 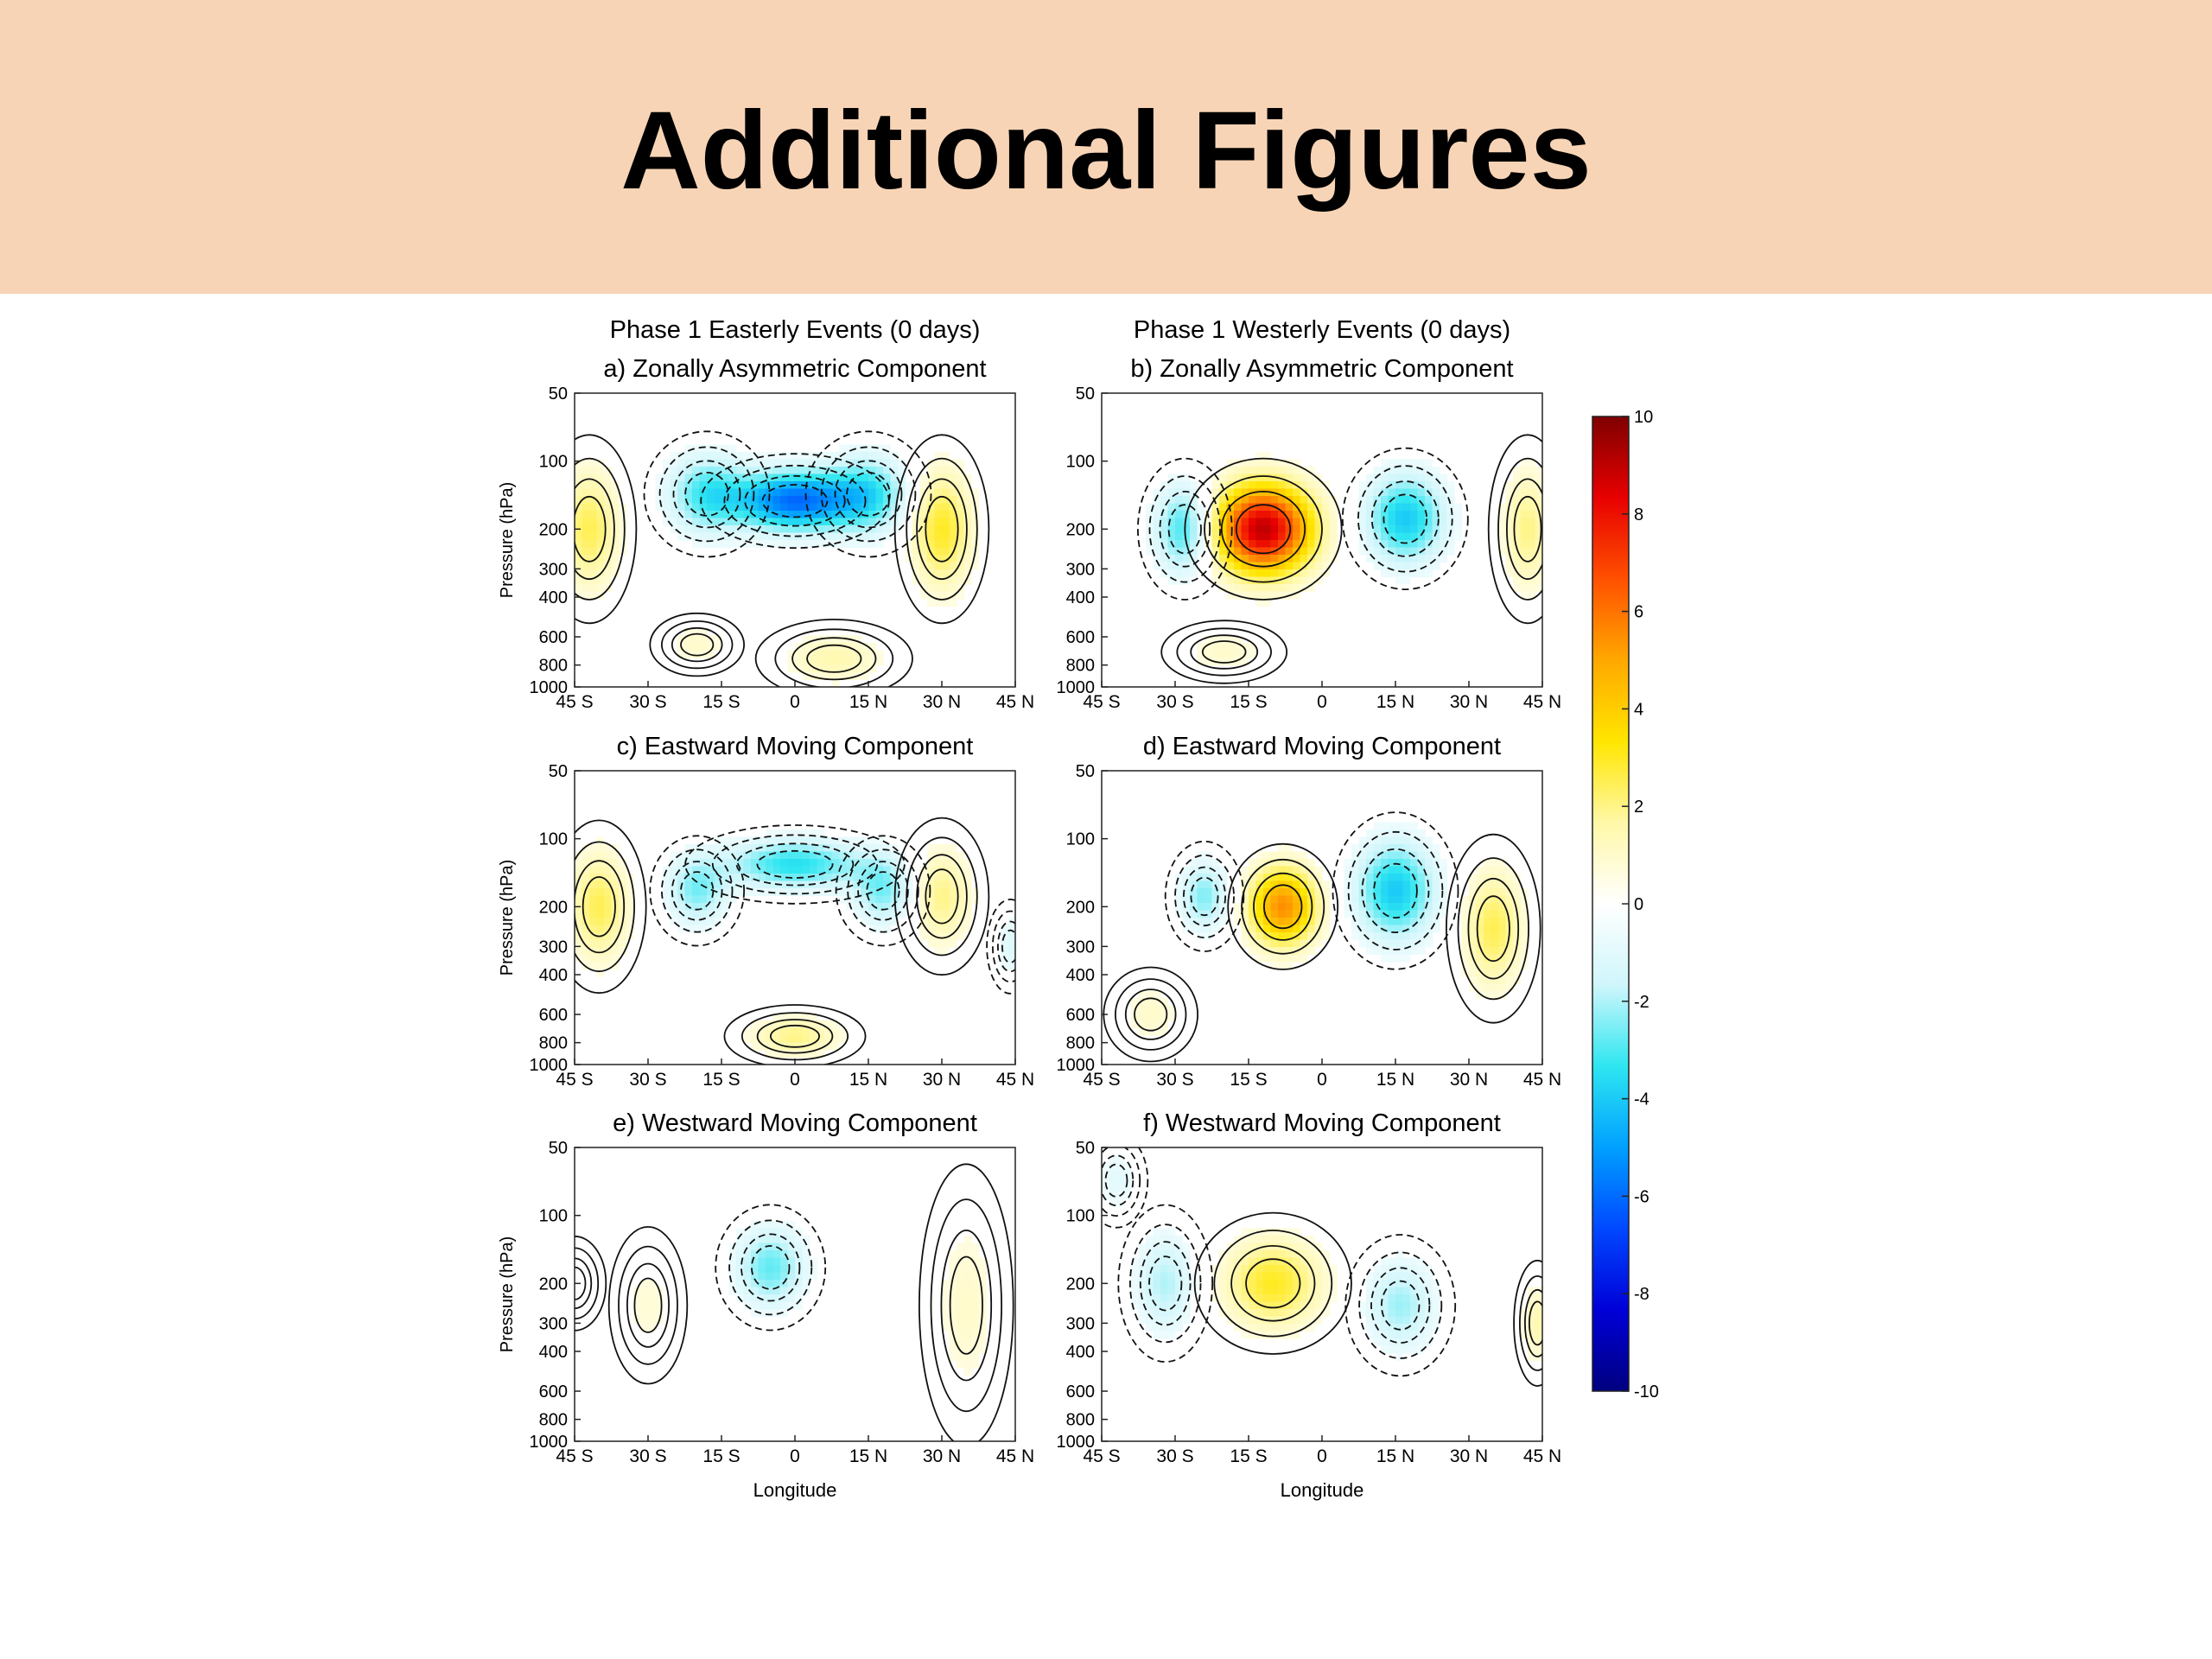 I want to click on x-tick-label: 15 N, so click(x=868, y=1456).